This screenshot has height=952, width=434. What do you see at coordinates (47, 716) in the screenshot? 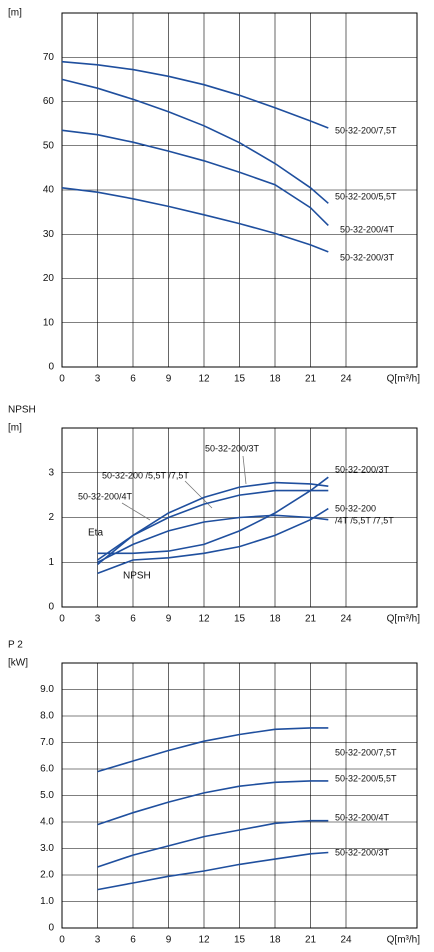
I see `y-tick-label: 8.0` at bounding box center [47, 716].